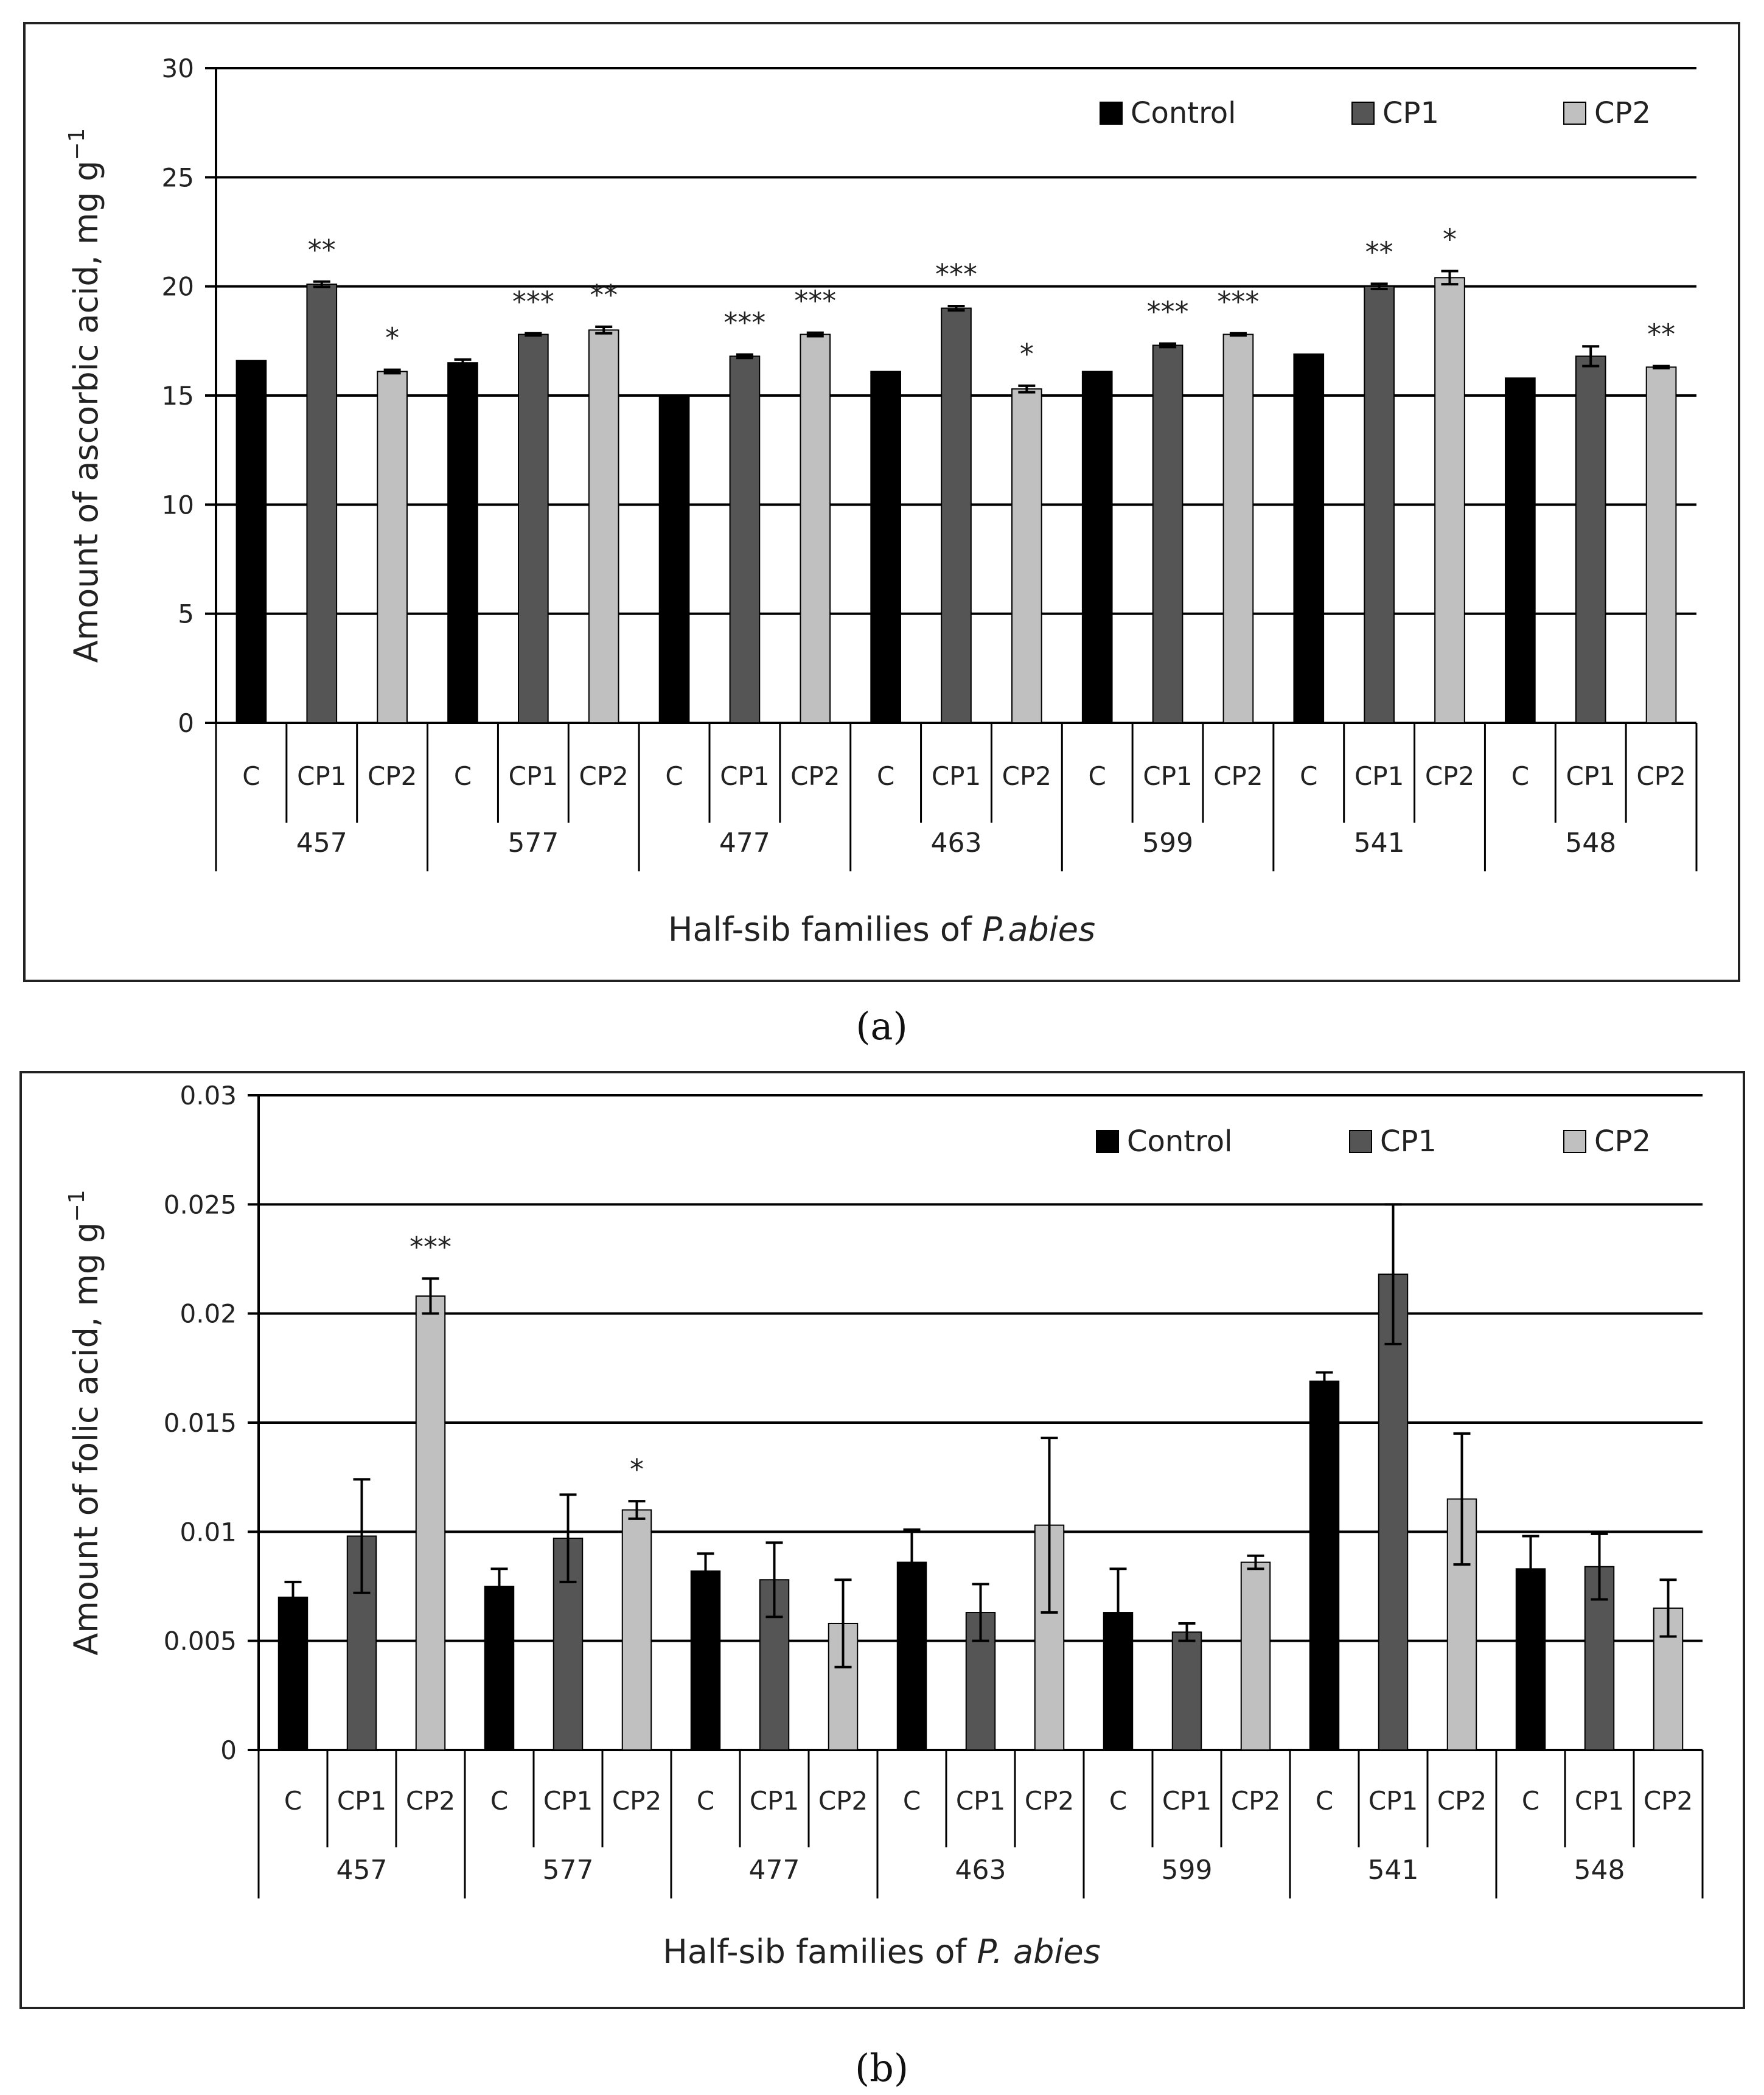 The image size is (1764, 2095). What do you see at coordinates (178, 177) in the screenshot?
I see `panel-a-y-tick-label: 25` at bounding box center [178, 177].